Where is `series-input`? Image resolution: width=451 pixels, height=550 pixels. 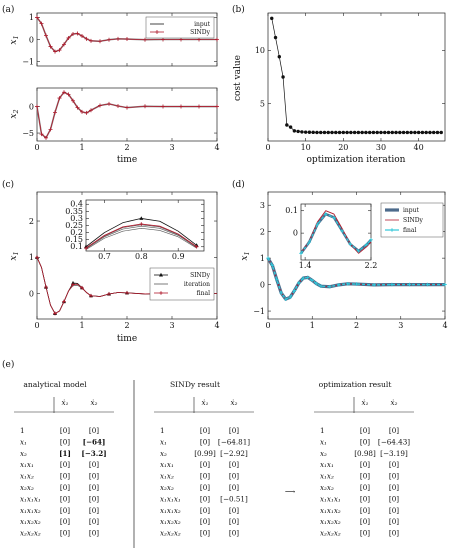
series-input is located at coordinates (126, 115).